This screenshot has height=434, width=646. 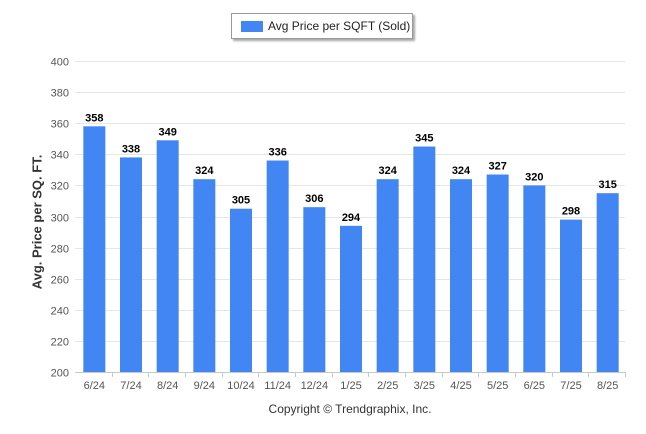 What do you see at coordinates (167, 132) in the screenshot?
I see `data-label: 349` at bounding box center [167, 132].